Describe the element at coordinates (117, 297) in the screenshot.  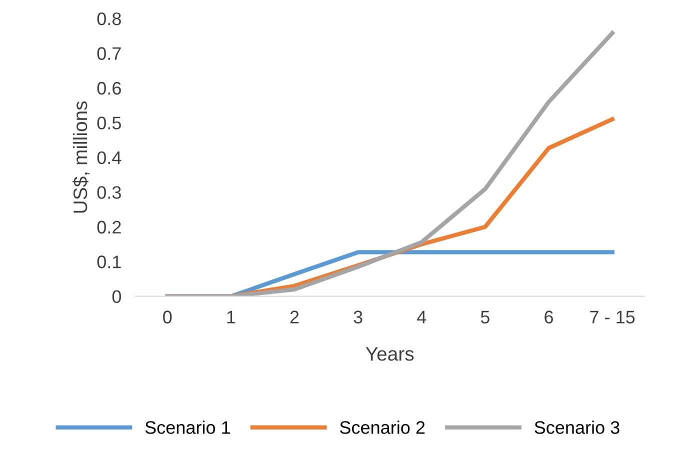
I see `y-tick-label: 0` at that location.